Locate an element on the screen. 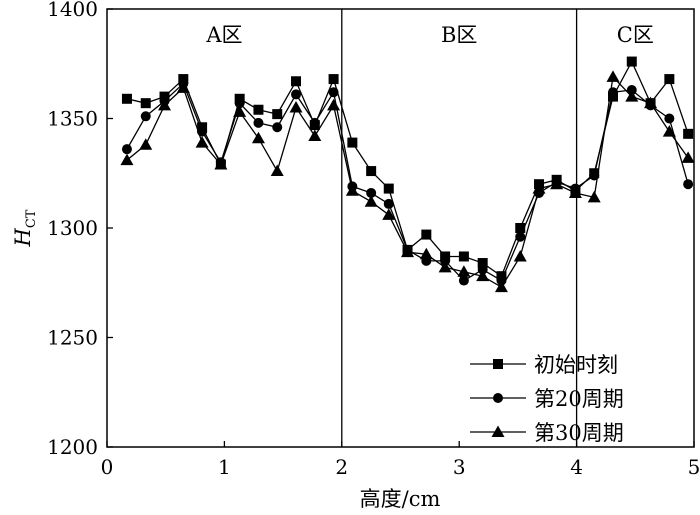  x-tick-label-4: 4 is located at coordinates (576, 467).